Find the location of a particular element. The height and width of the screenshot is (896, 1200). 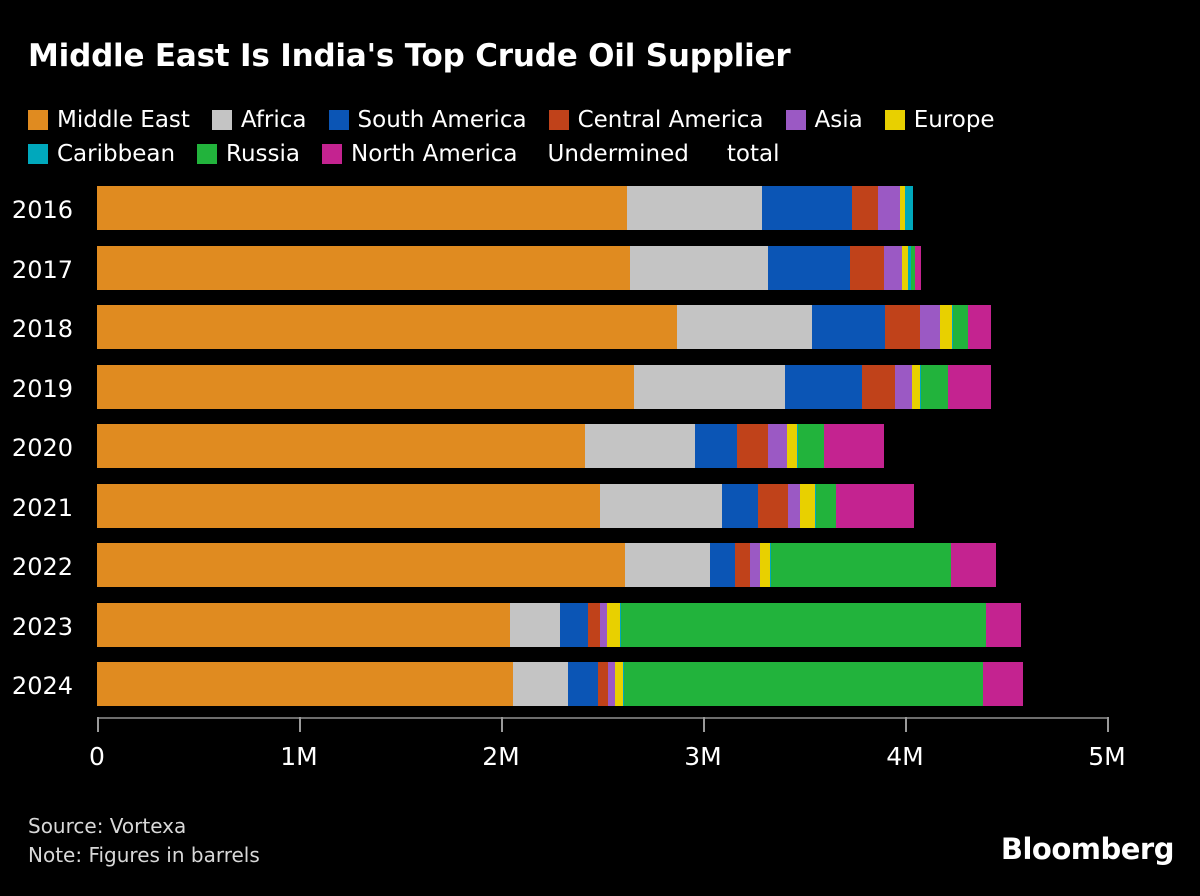

legend-item-south-america: South America is located at coordinates (427, 120).